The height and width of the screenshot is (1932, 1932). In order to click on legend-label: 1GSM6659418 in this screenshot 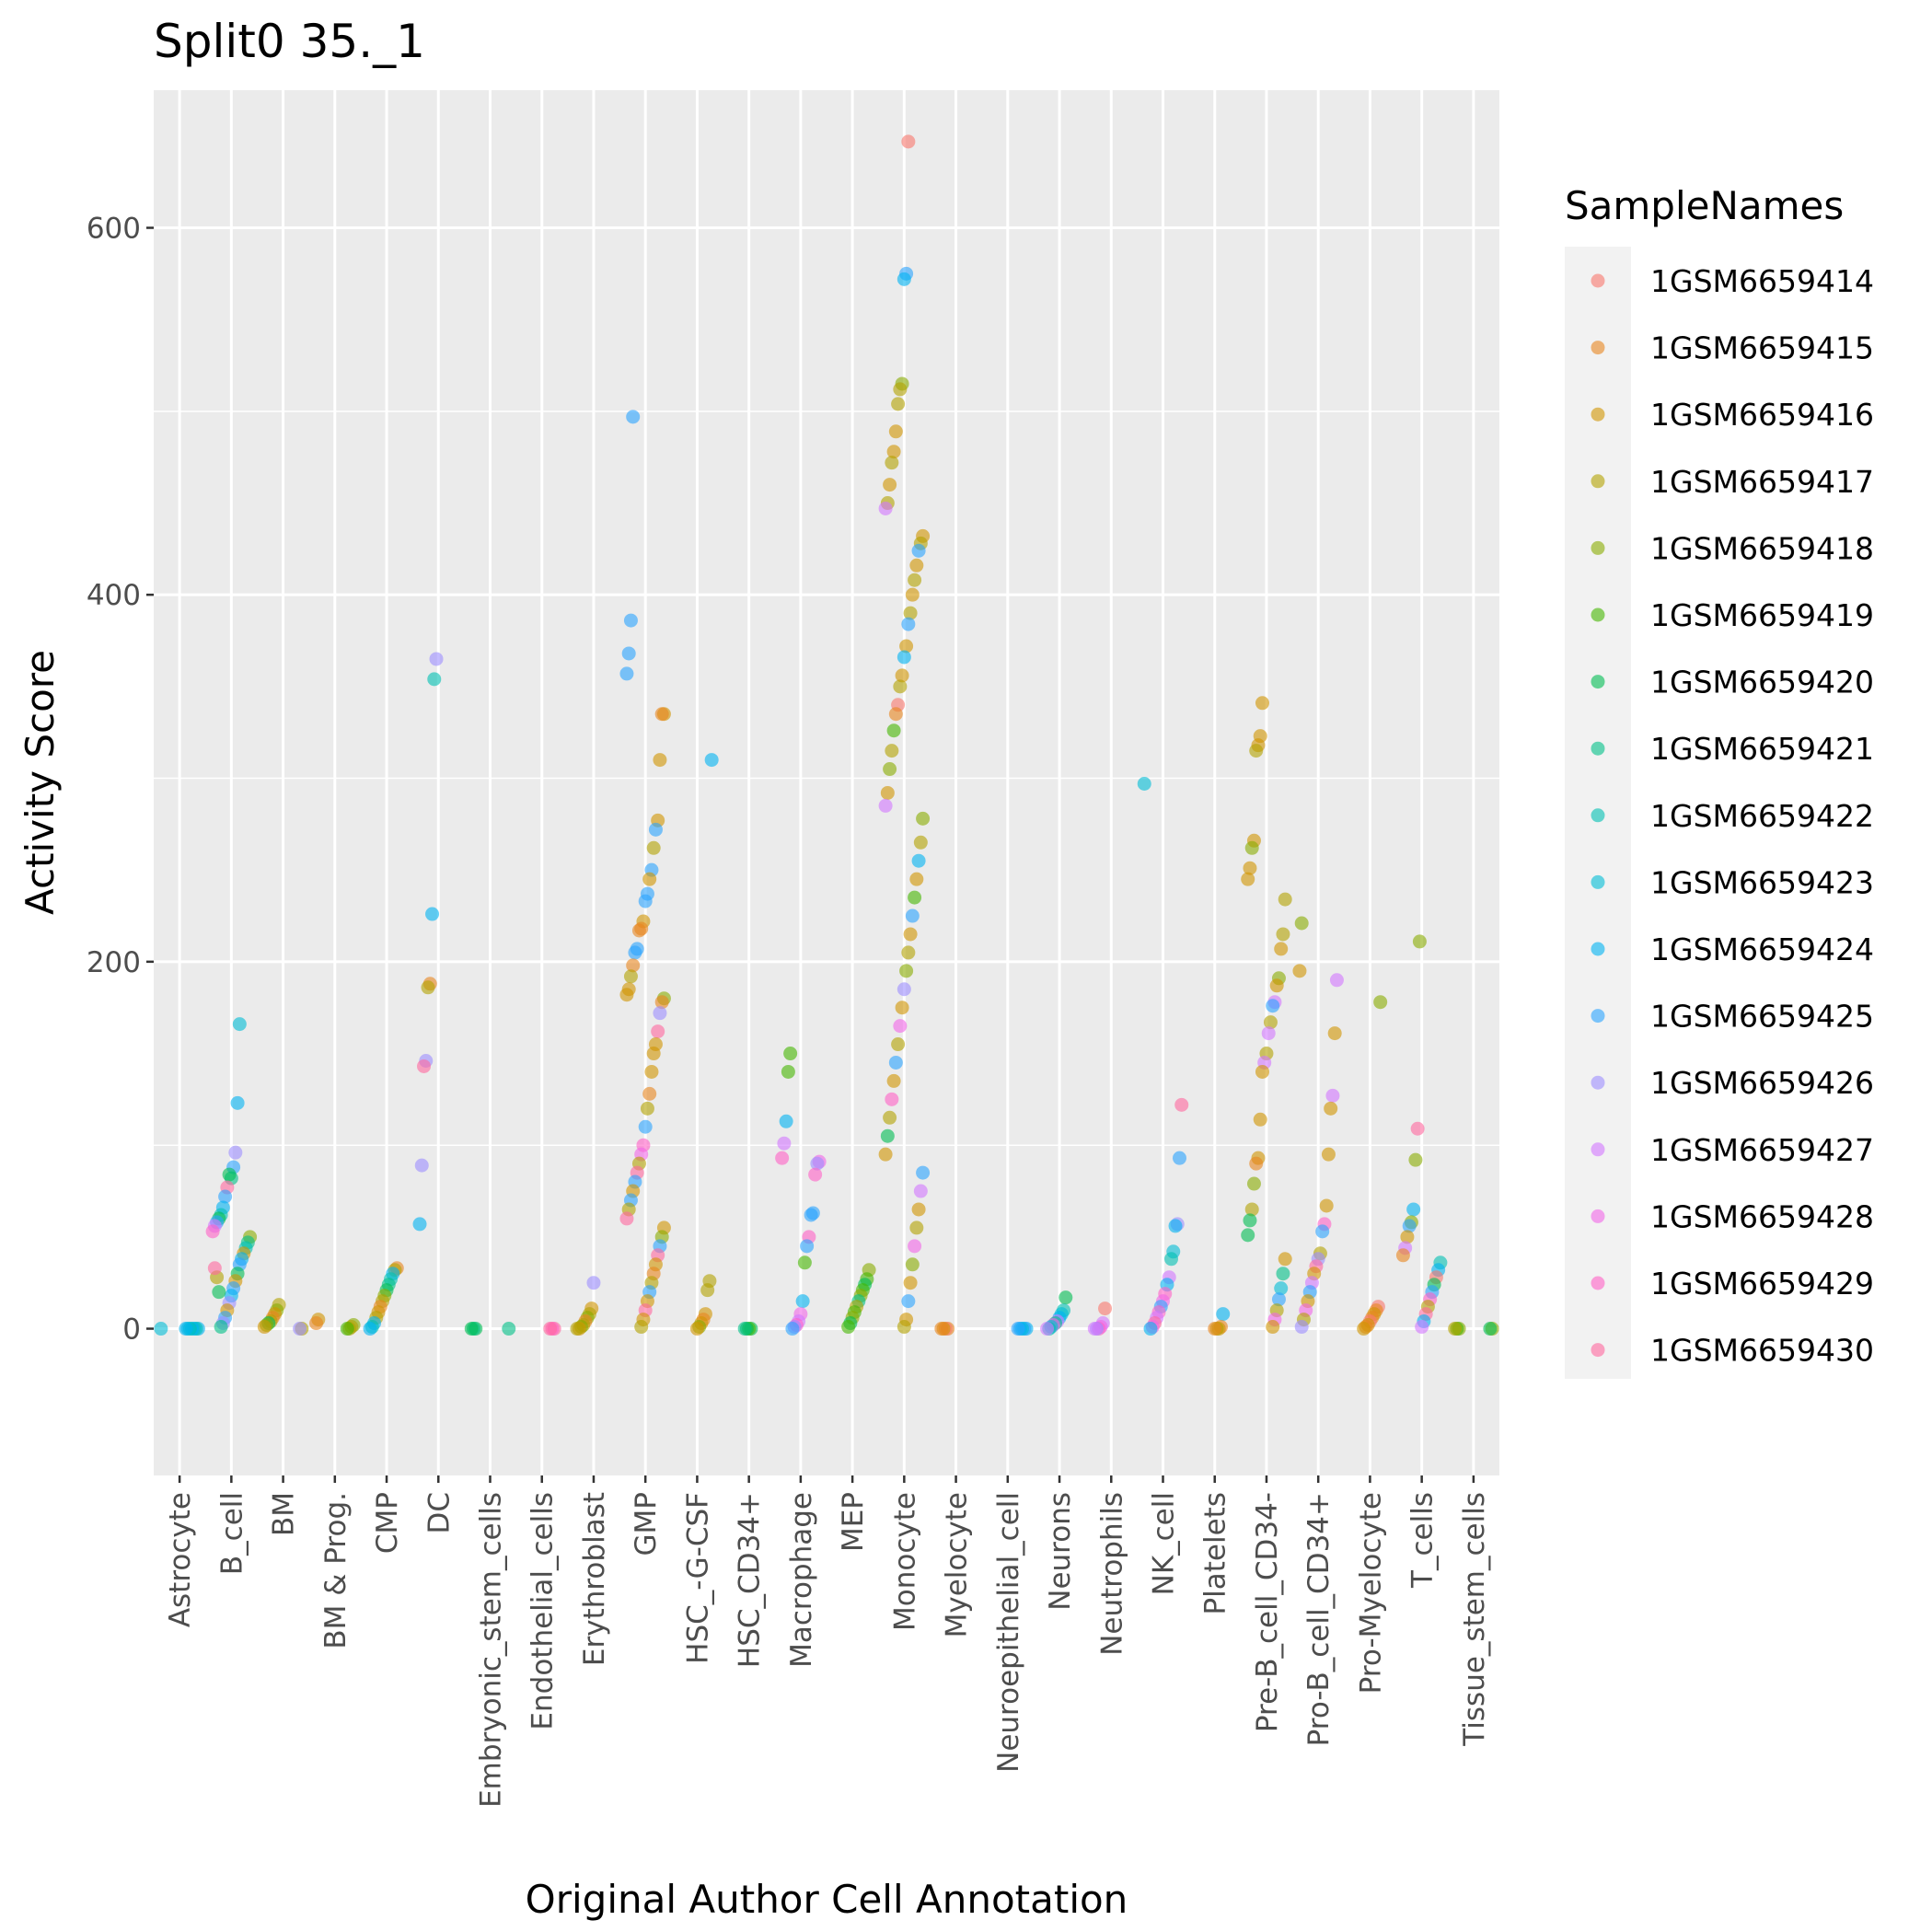, I will do `click(1762, 548)`.